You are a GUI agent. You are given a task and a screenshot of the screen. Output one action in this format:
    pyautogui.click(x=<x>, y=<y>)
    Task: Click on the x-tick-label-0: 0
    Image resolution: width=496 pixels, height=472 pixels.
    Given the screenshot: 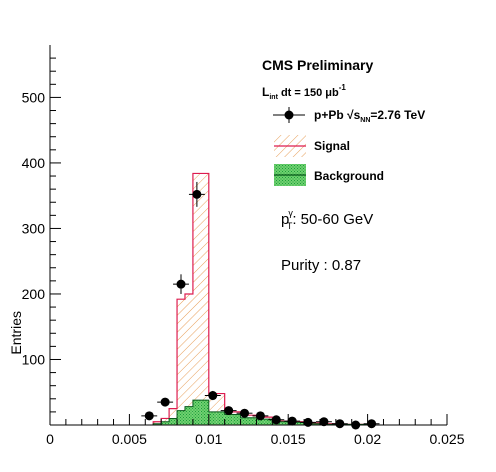 What is the action you would take?
    pyautogui.click(x=50, y=439)
    